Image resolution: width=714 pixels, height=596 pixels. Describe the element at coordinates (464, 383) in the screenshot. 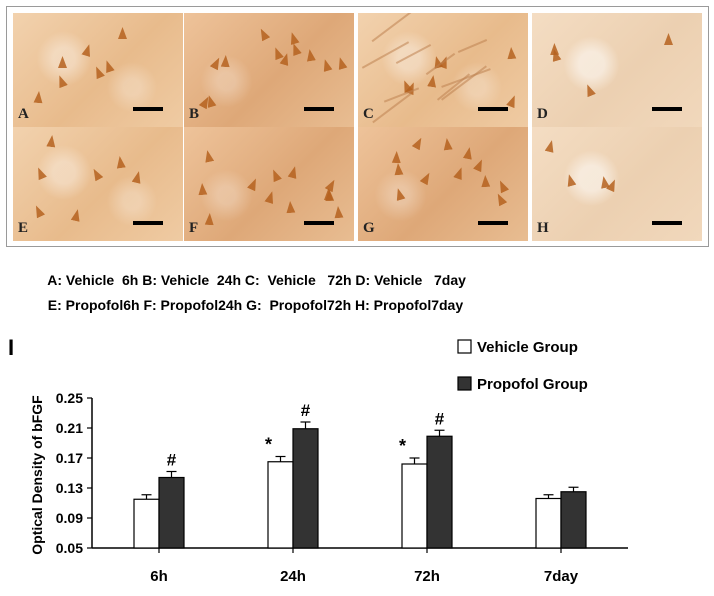

I see `legend-swatch-propofol` at that location.